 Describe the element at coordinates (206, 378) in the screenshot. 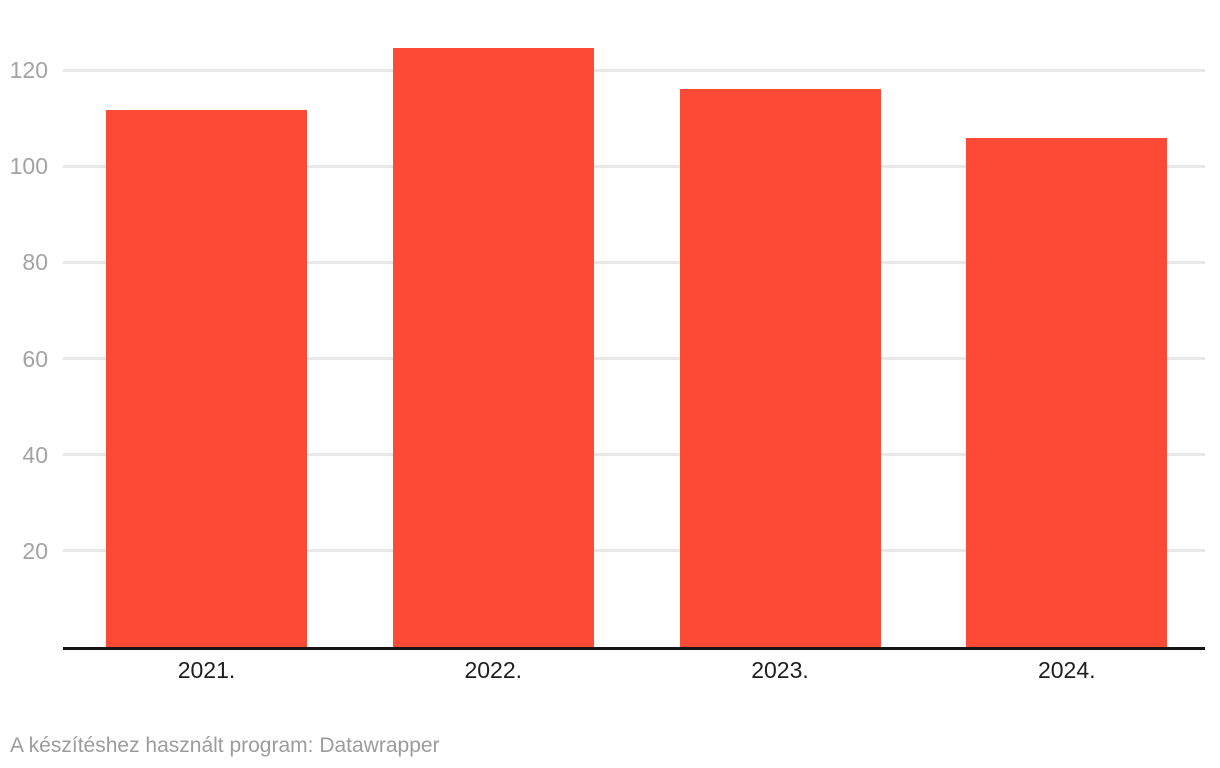

I see `bar-2021` at that location.